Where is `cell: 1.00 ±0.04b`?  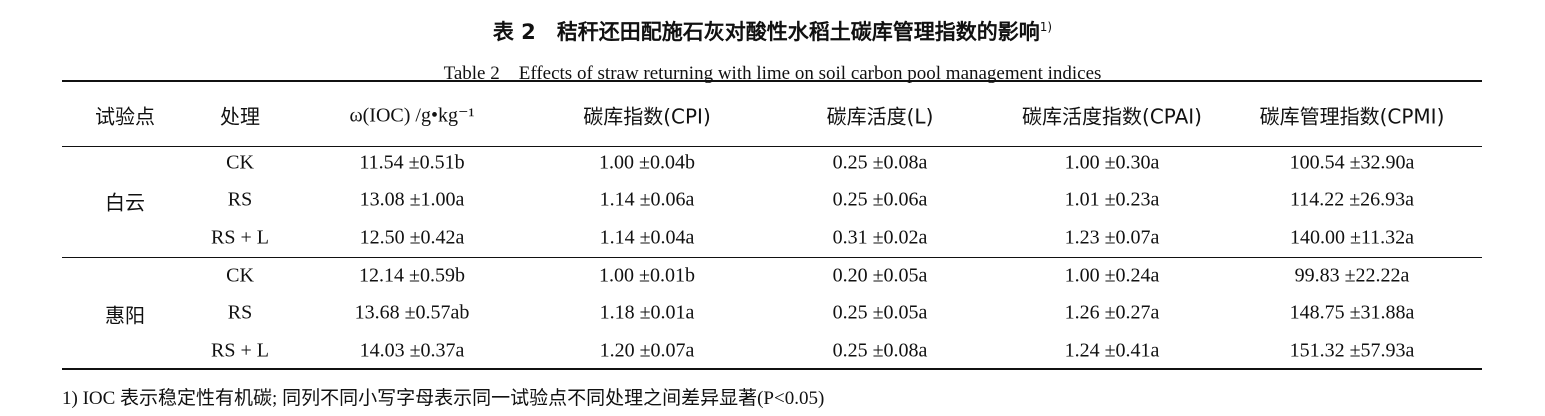
cell: 1.00 ±0.04b is located at coordinates (647, 162).